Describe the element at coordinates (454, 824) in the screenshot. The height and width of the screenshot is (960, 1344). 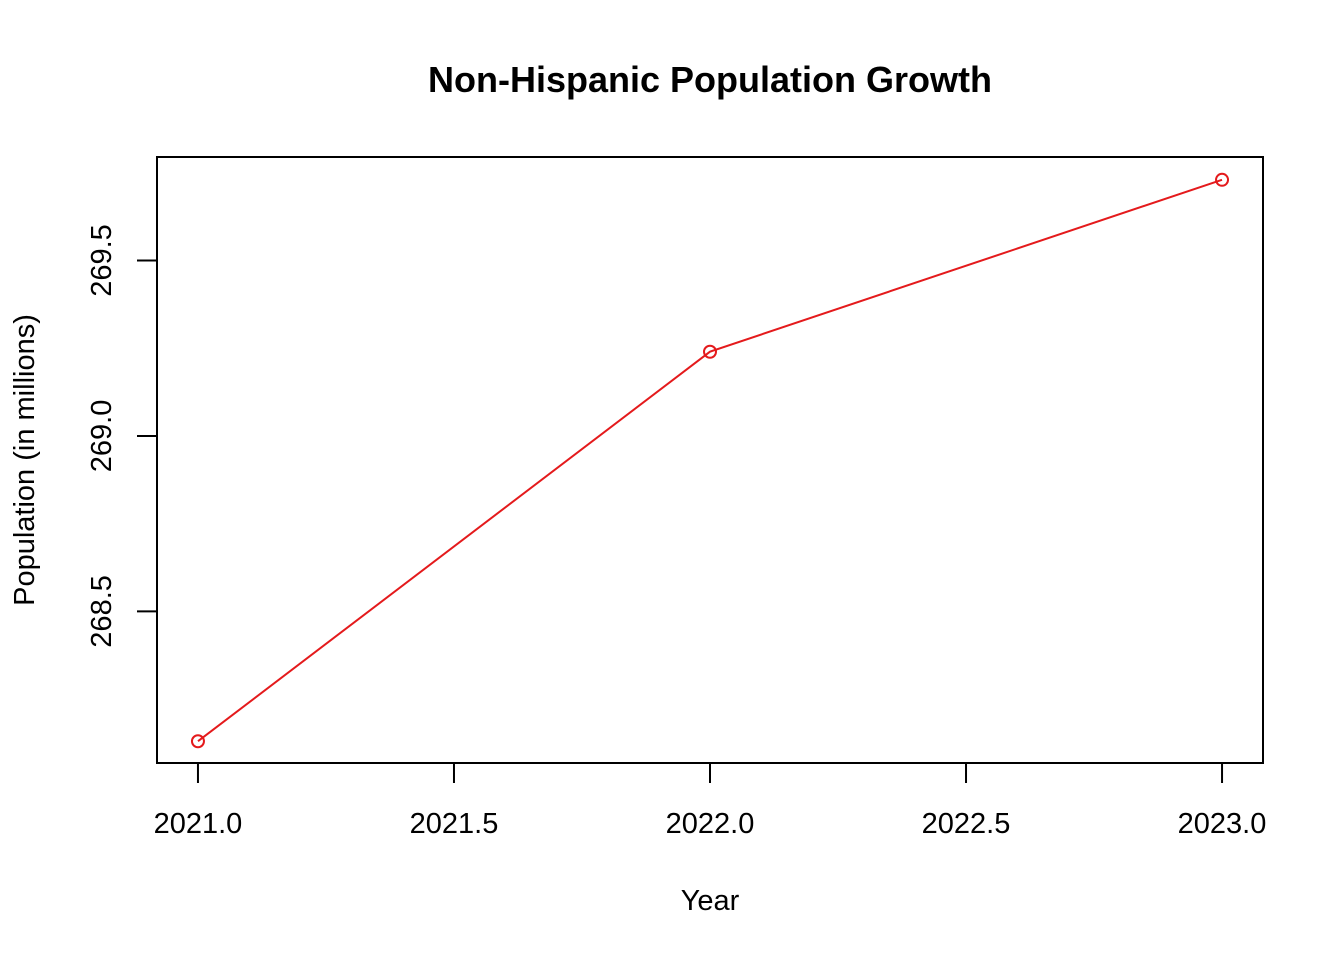
I see `x-tick-label: 2021.5` at that location.